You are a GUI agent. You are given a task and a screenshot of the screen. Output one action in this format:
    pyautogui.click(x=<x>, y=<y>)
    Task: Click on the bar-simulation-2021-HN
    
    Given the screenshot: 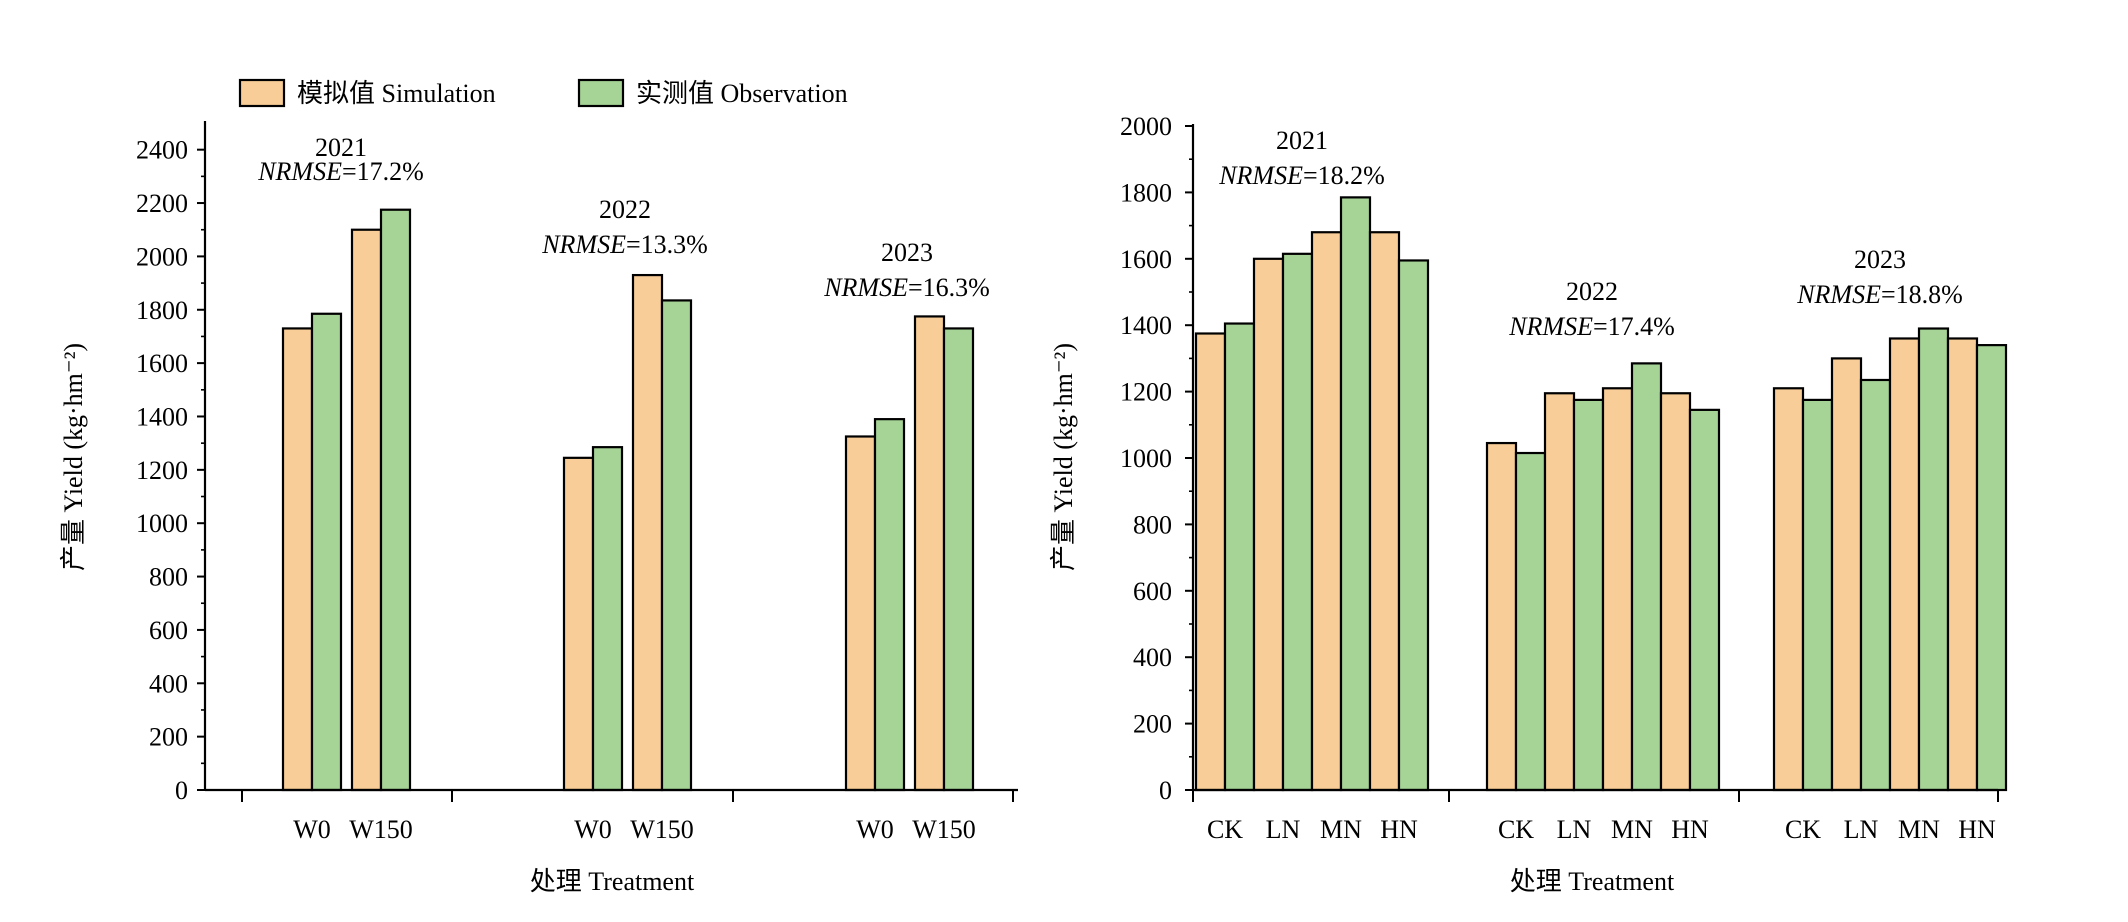 What is the action you would take?
    pyautogui.click(x=1384, y=511)
    